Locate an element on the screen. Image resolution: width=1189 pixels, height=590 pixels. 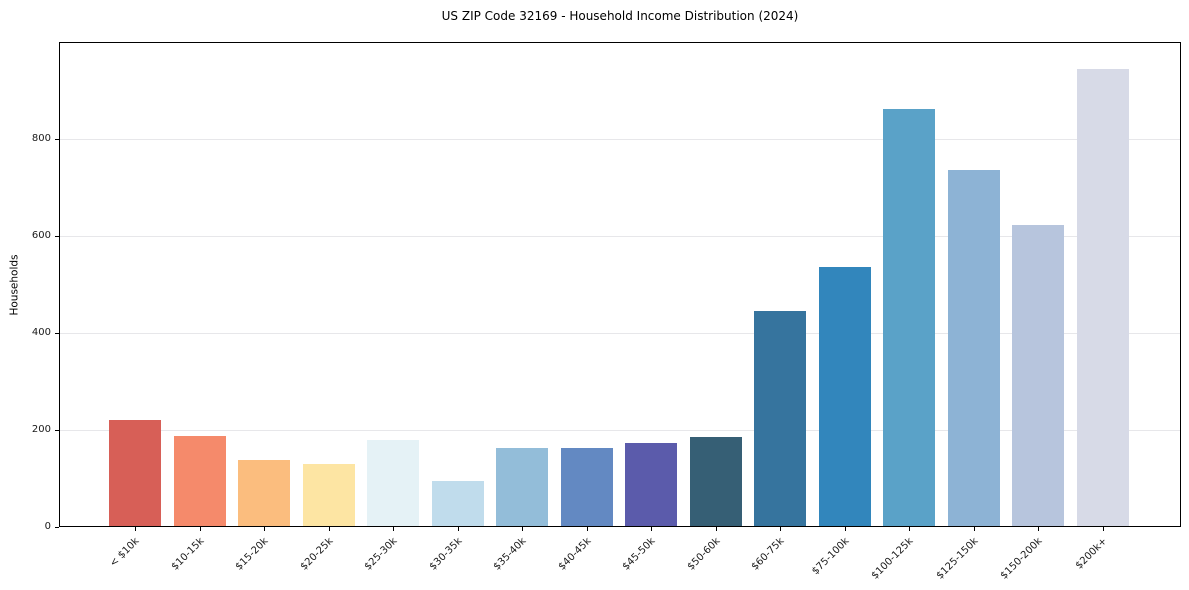
bar-$45-50k is located at coordinates (651, 484).